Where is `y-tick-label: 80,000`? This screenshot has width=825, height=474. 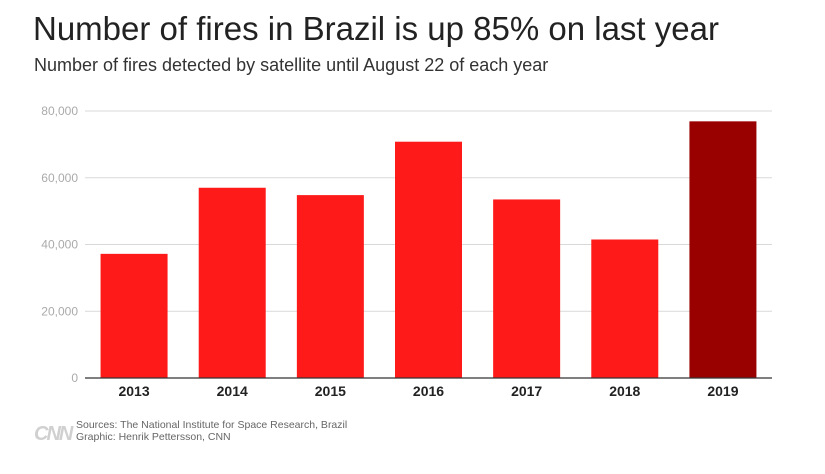
y-tick-label: 80,000 is located at coordinates (59, 111).